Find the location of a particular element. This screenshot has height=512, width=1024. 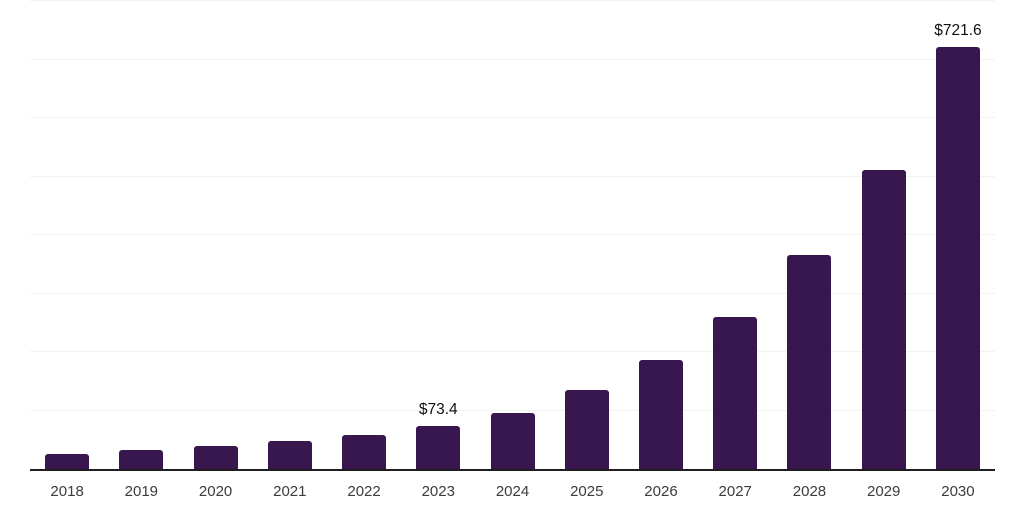

x-tick-label-2023: 2023 is located at coordinates (438, 491).